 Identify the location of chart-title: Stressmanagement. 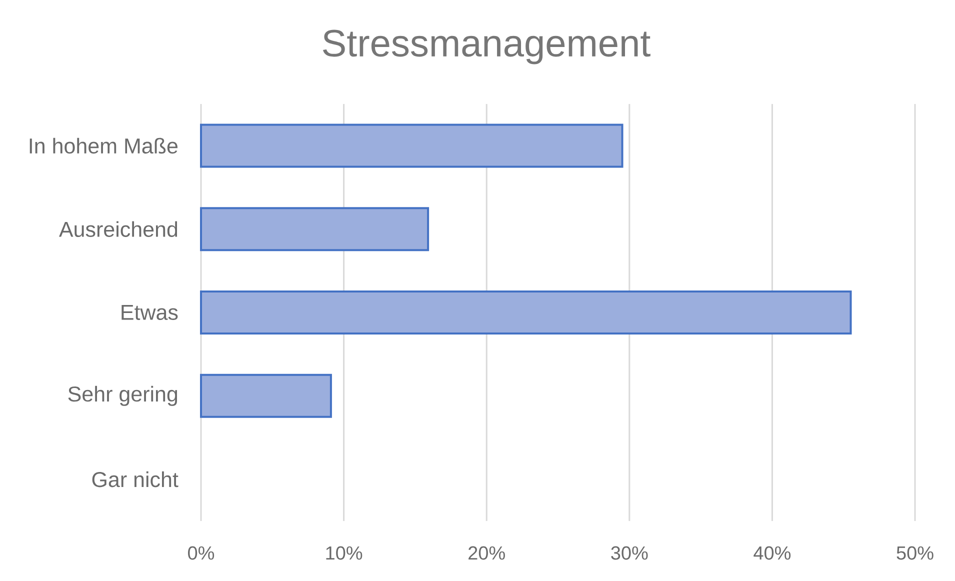
(486, 47).